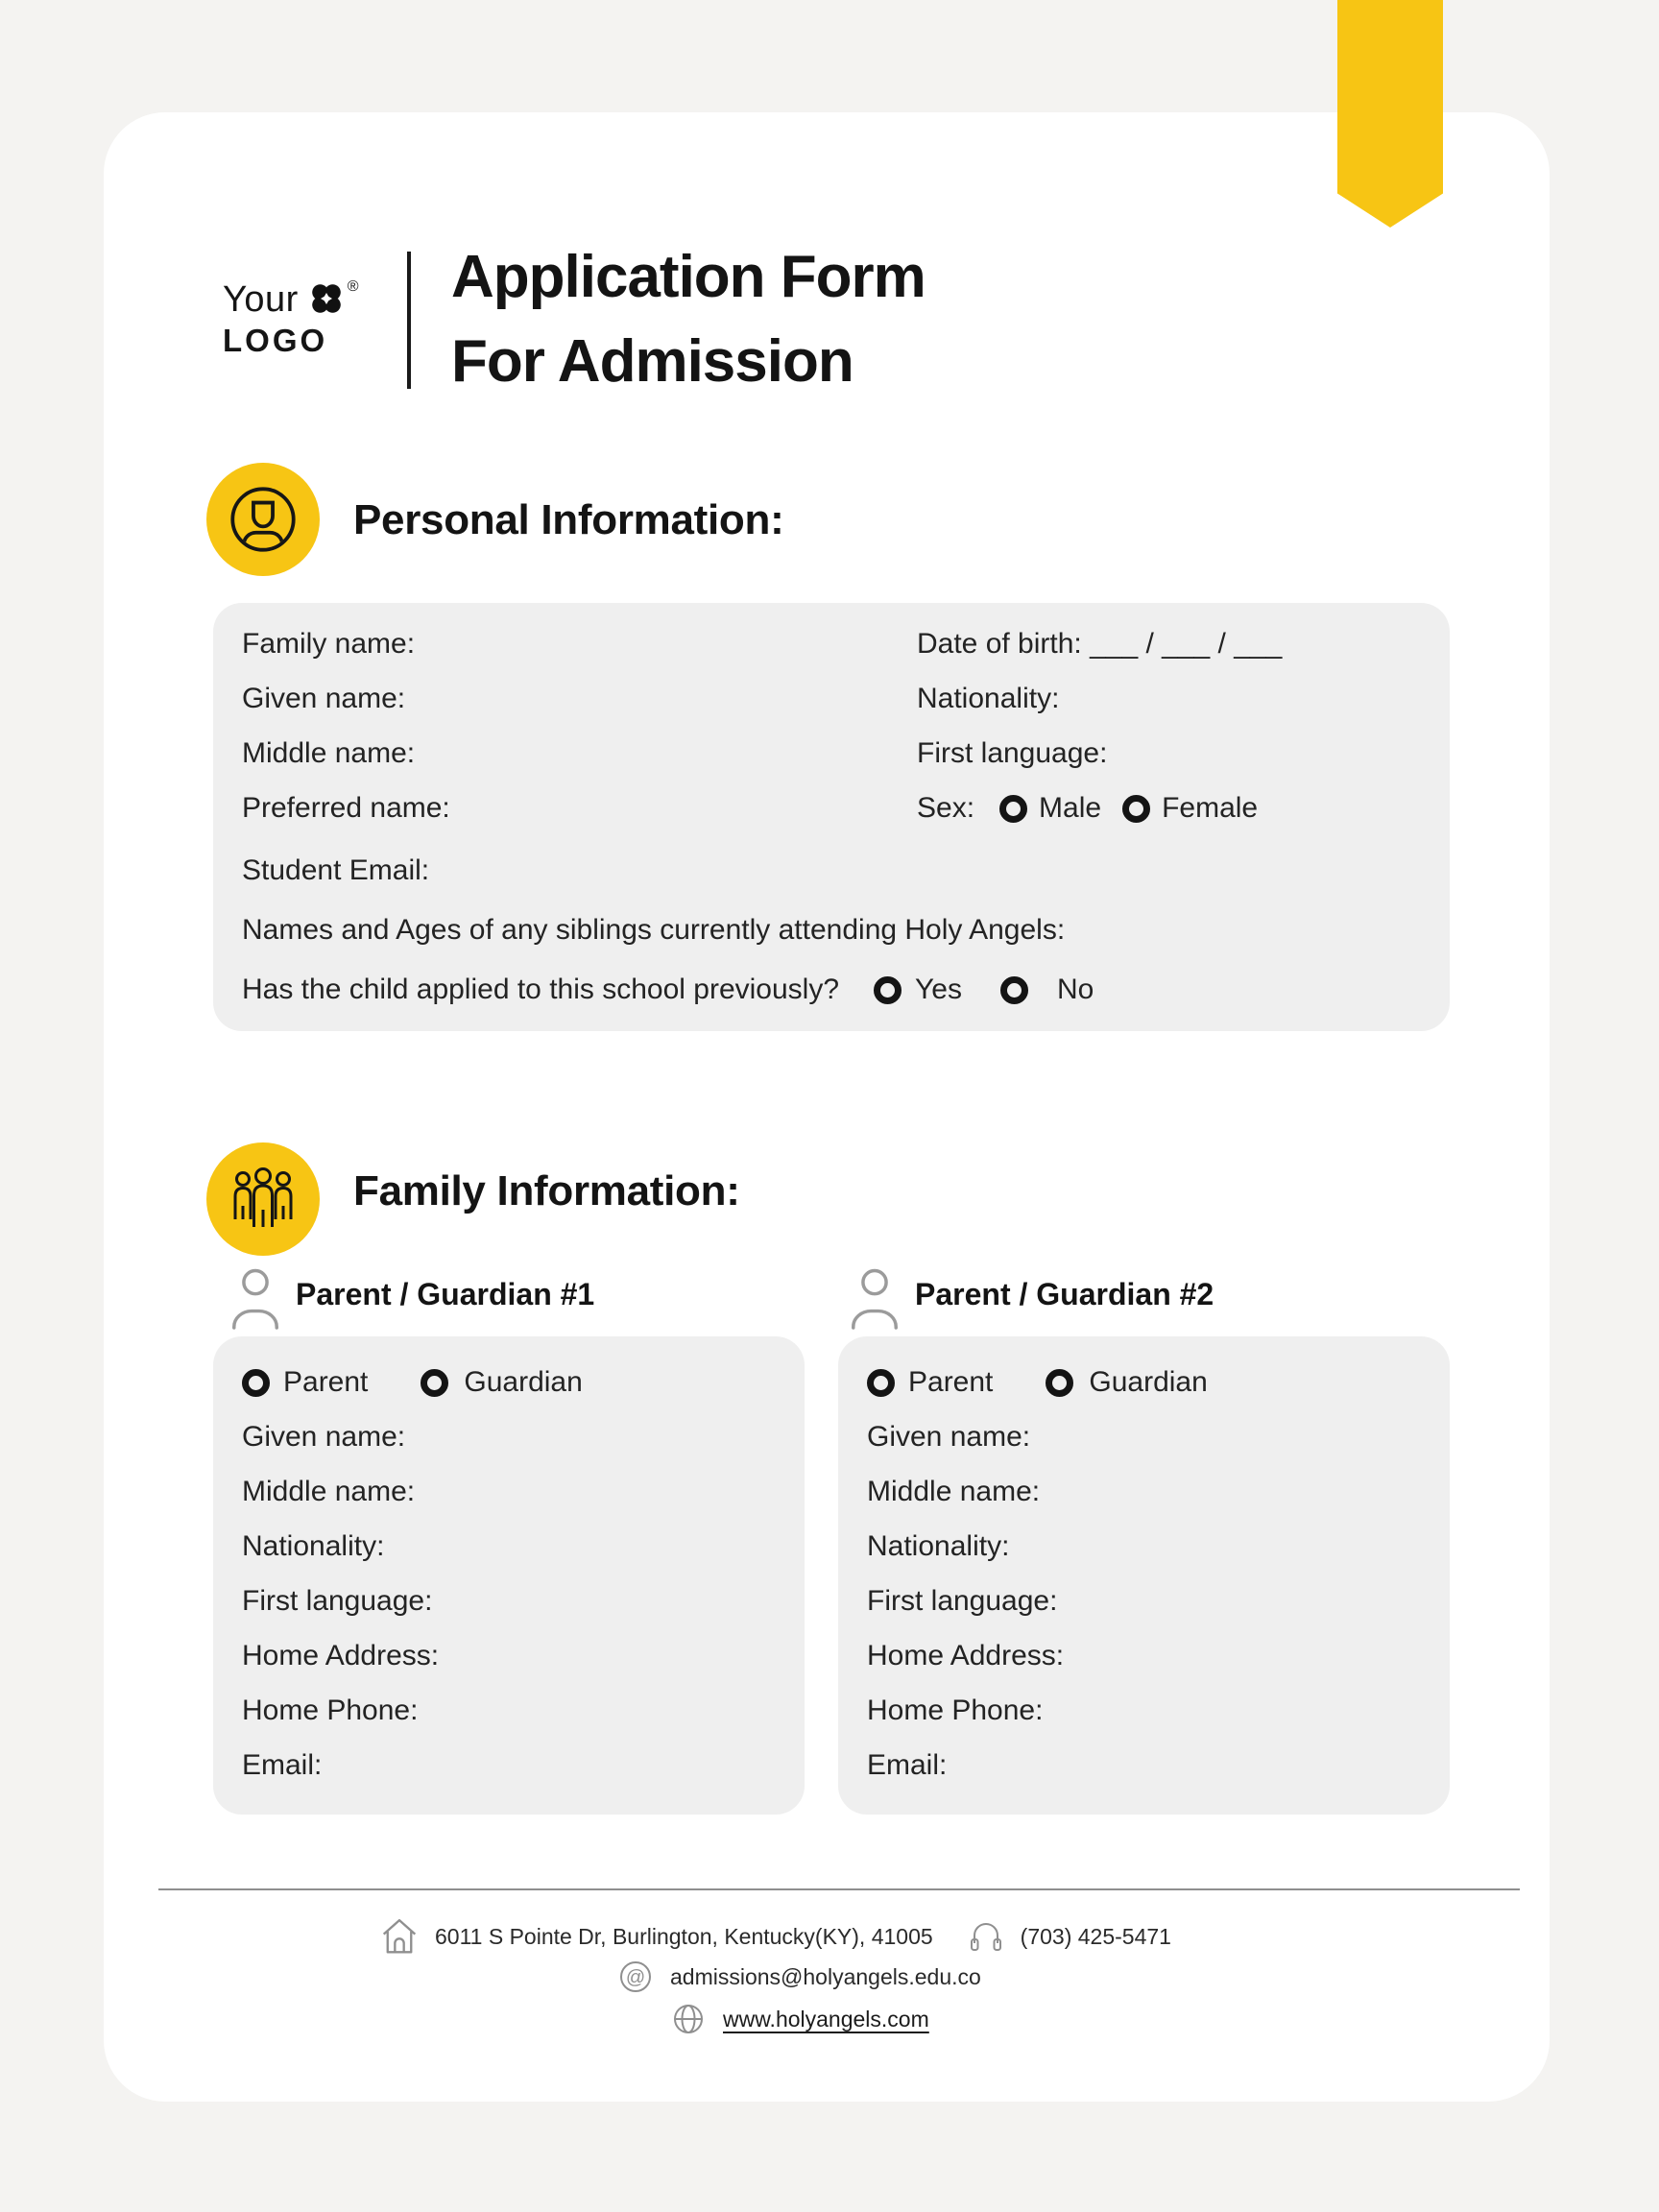 This screenshot has width=1659, height=2212. Describe the element at coordinates (546, 1190) in the screenshot. I see `family-section-heading: Family Information:` at that location.